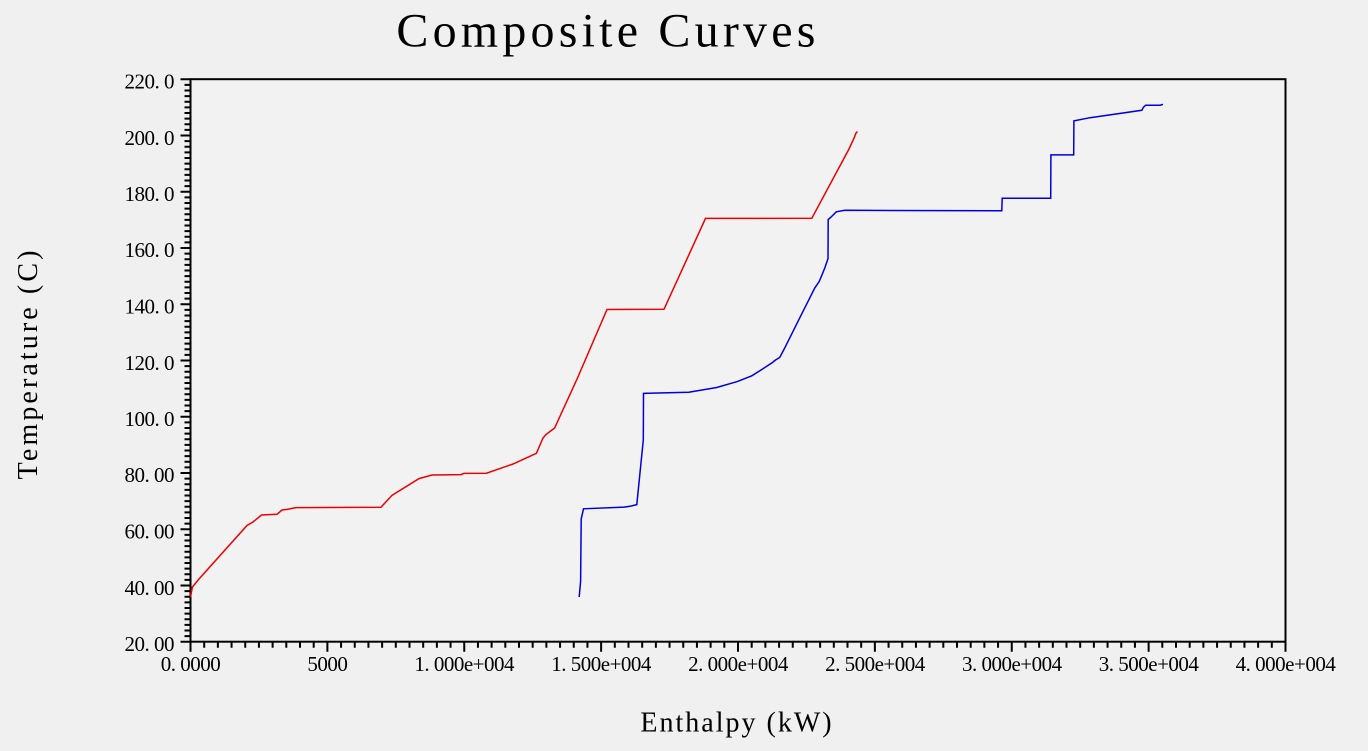  What do you see at coordinates (150, 475) in the screenshot?
I see `svg-text: 80. 00` at bounding box center [150, 475].